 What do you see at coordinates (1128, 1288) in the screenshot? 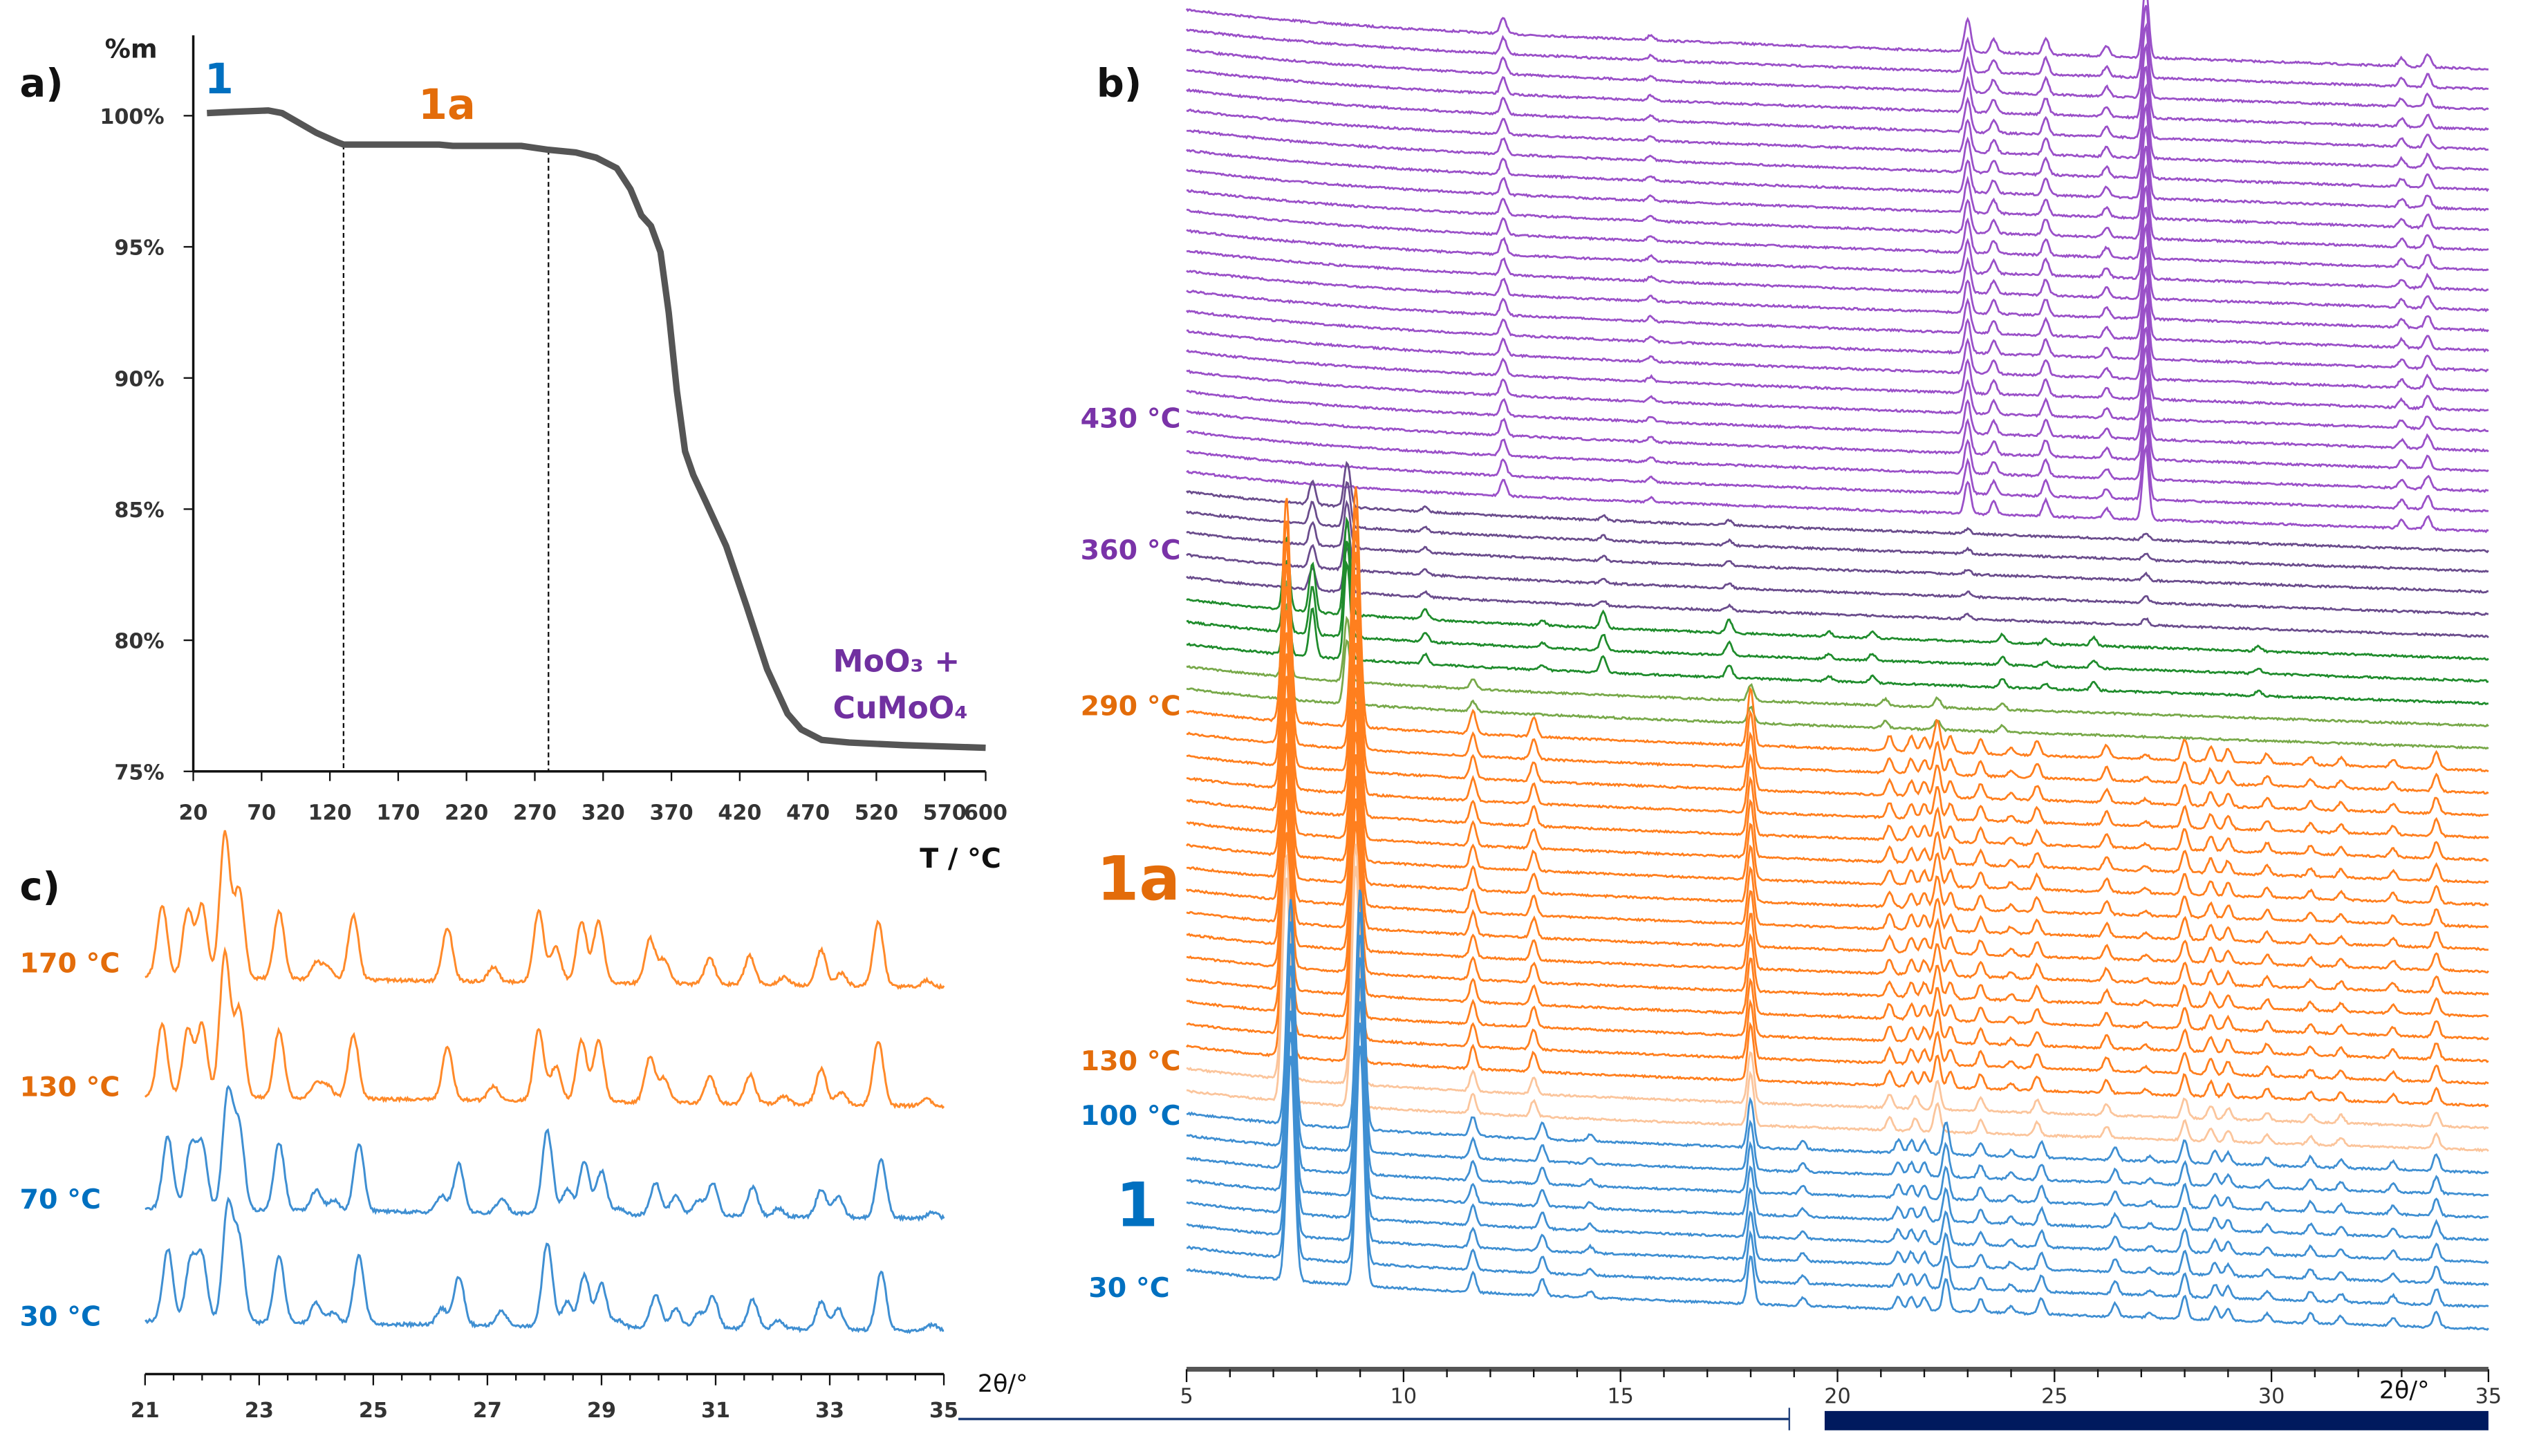
I see `label-30c: 30 °C` at bounding box center [1128, 1288].